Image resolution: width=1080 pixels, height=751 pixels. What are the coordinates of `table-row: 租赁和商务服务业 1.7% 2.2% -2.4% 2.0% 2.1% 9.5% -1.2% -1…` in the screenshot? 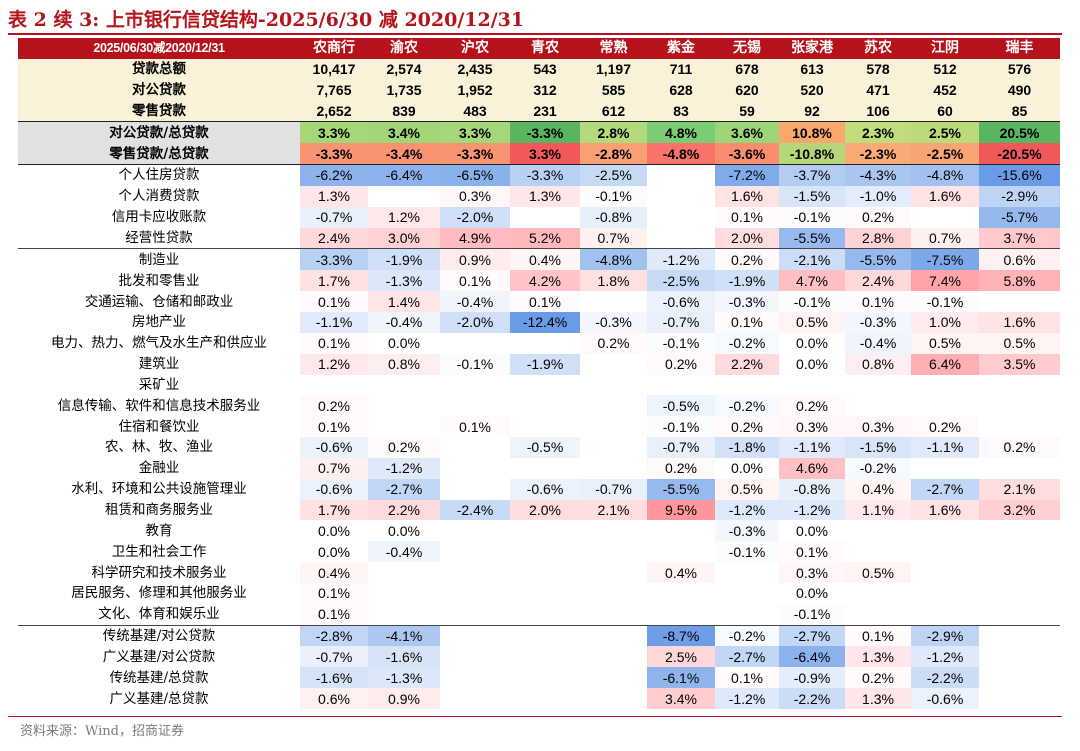 It's located at (539, 510).